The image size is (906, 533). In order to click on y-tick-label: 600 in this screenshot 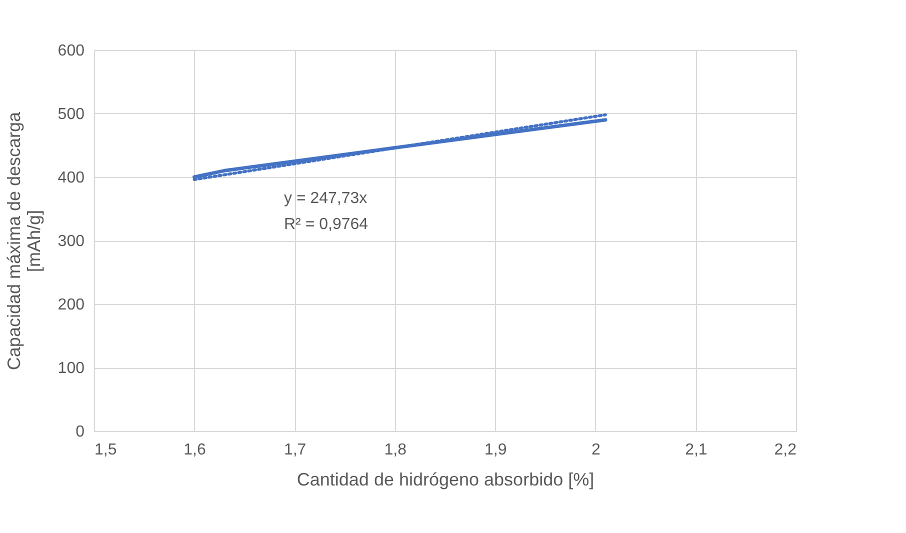, I will do `click(71, 51)`.